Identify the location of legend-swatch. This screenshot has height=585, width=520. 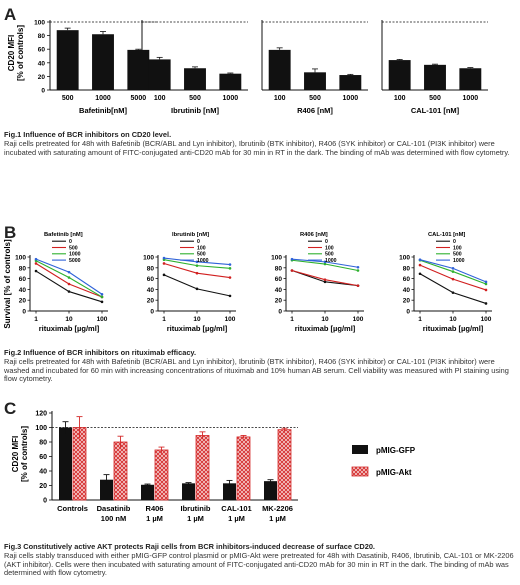
(360, 449).